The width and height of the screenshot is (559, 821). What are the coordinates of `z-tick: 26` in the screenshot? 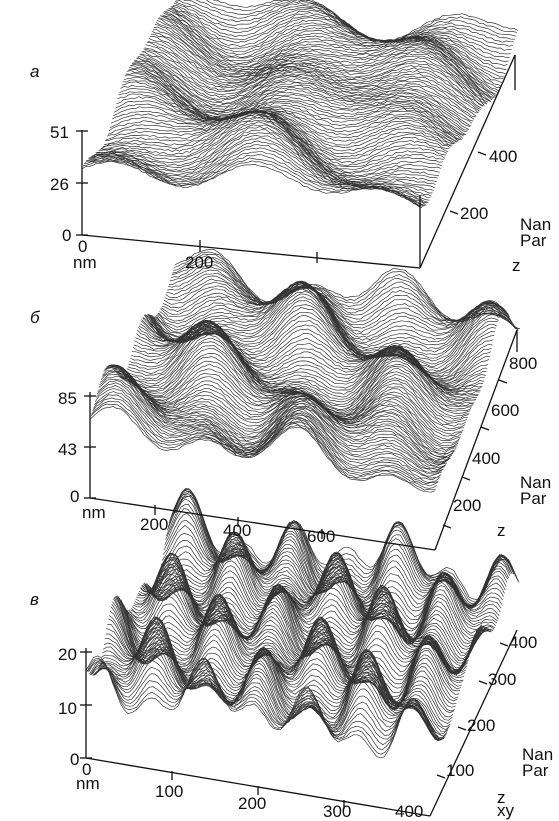 It's located at (59, 184).